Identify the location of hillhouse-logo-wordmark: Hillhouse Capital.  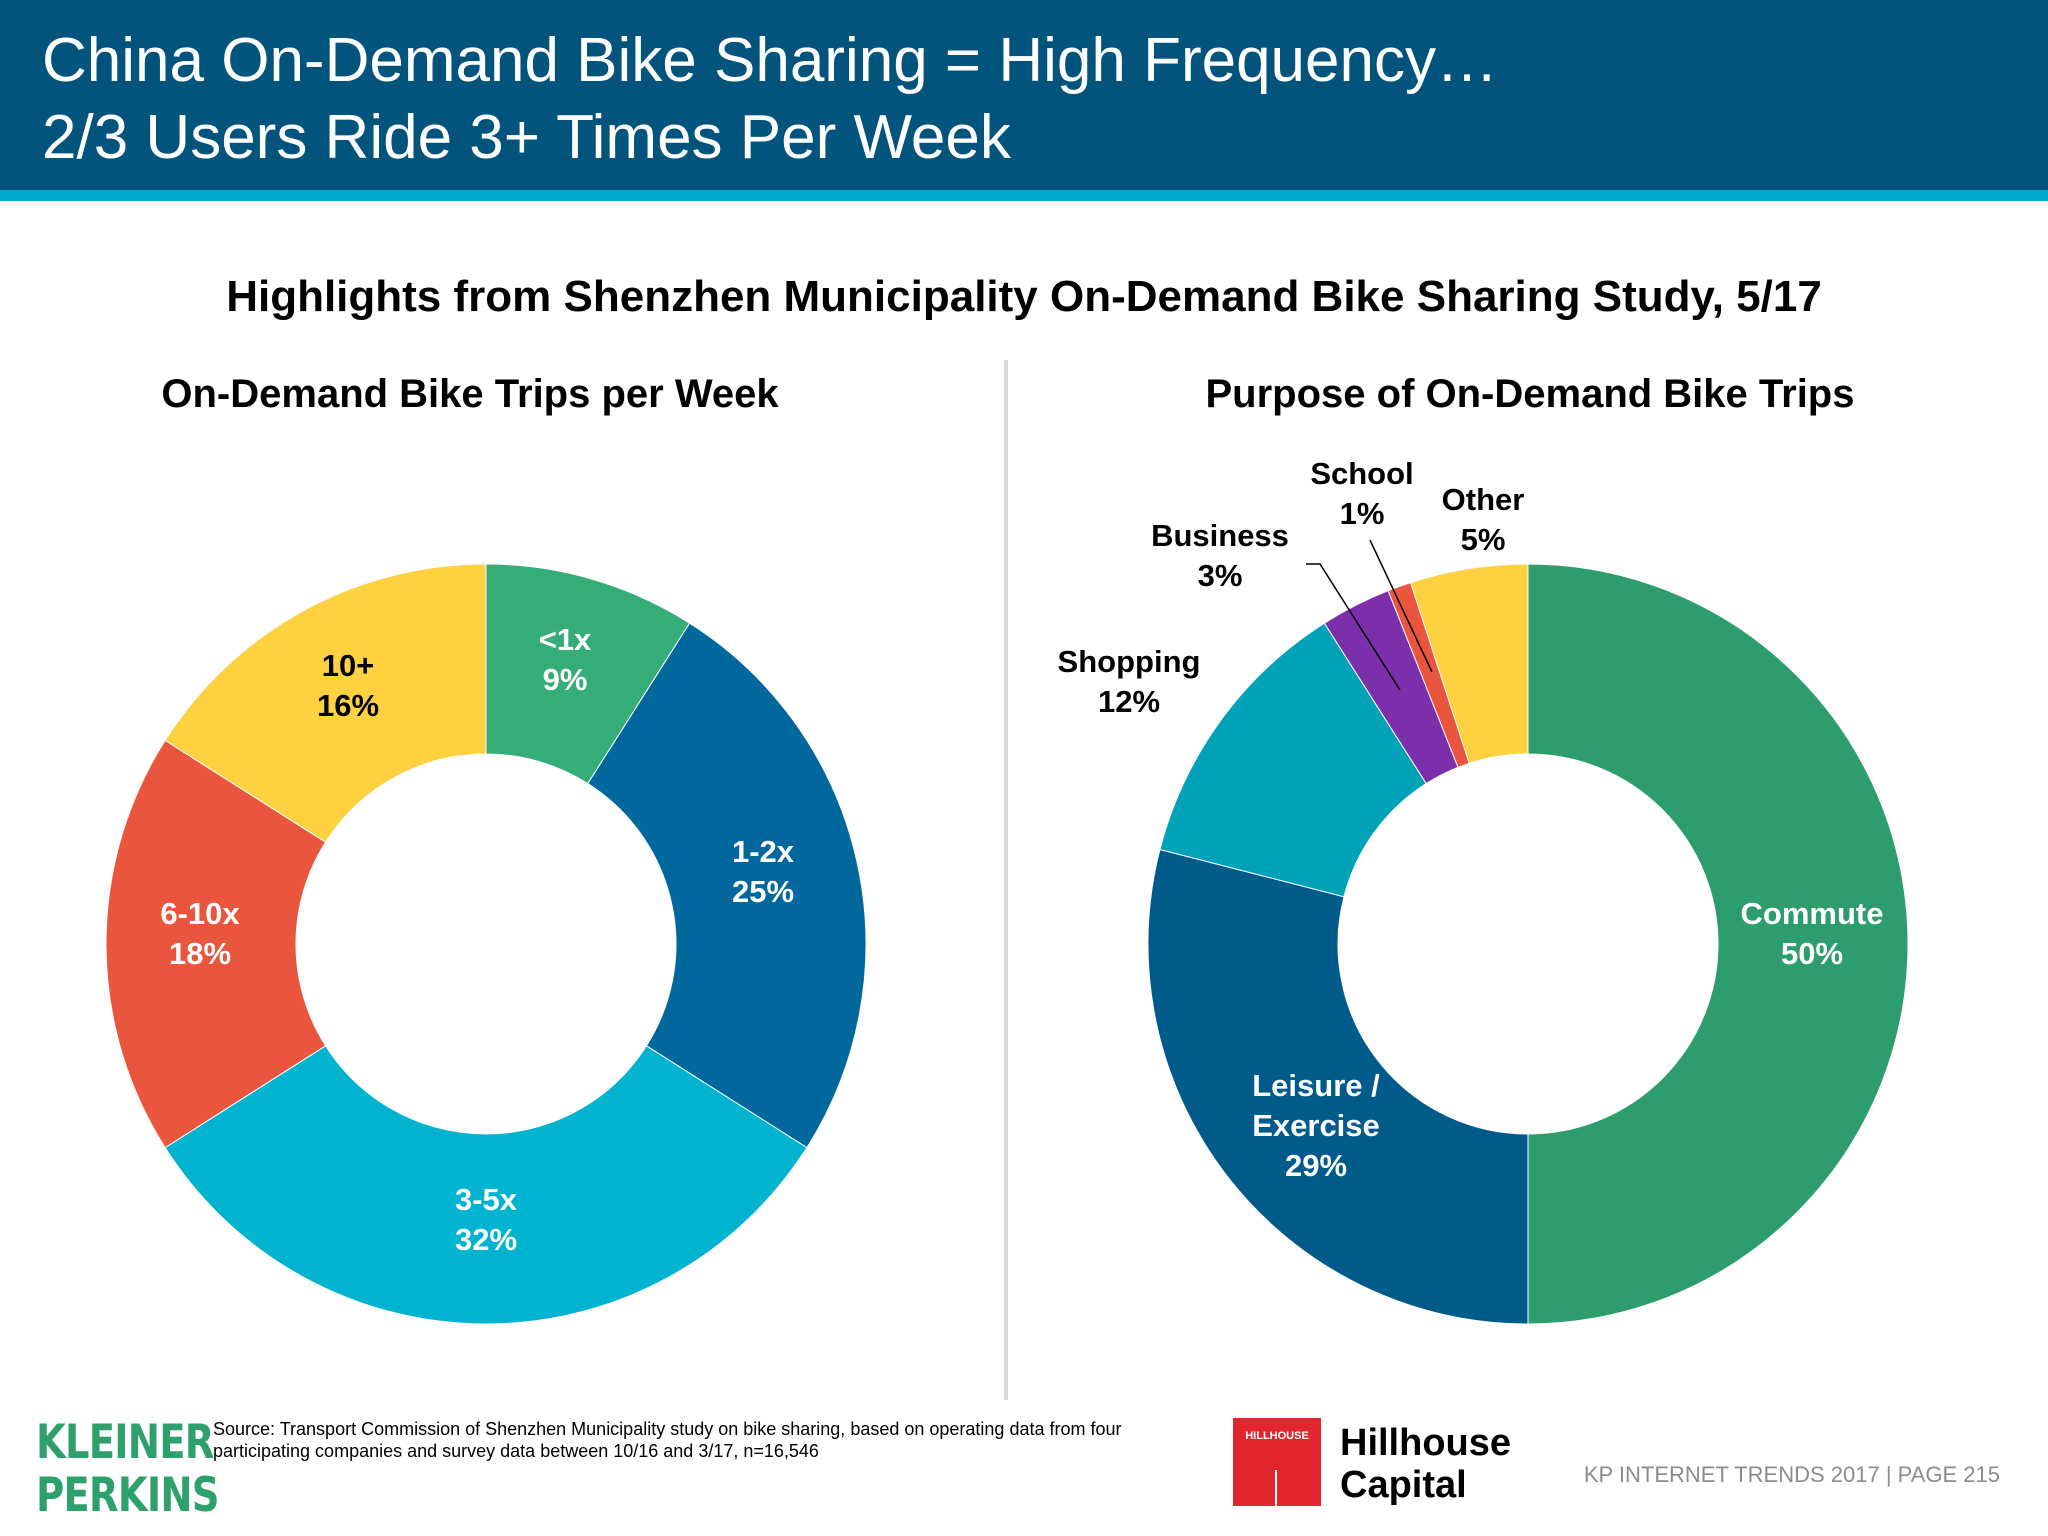
(1425, 1464).